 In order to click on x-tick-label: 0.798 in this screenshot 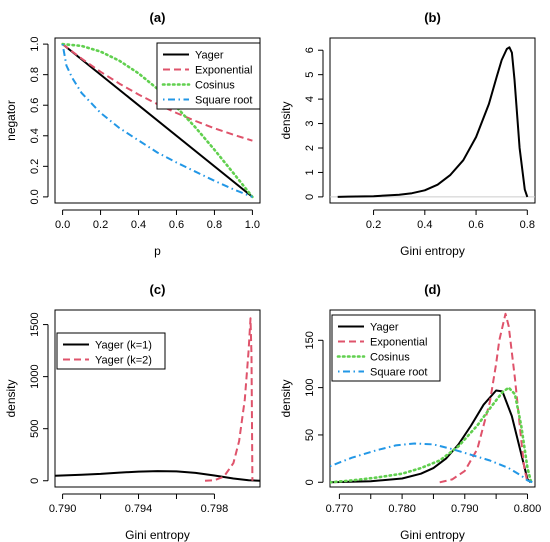, I will do `click(215, 509)`.